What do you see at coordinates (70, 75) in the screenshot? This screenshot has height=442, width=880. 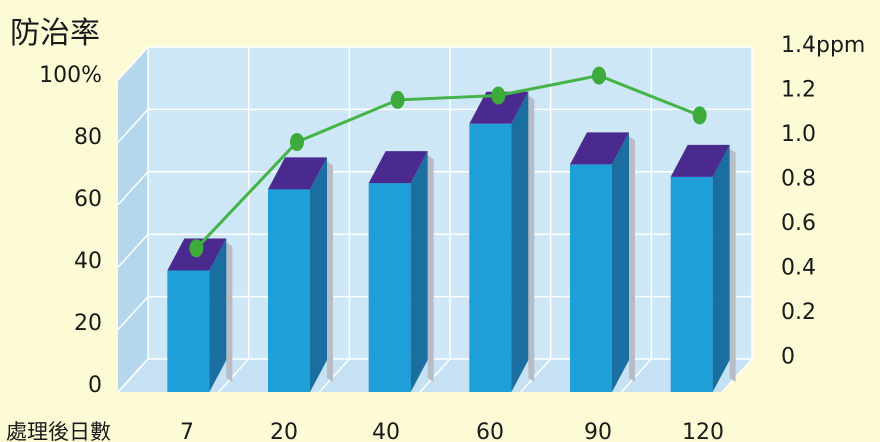 I see `left-tick-label: 100%` at bounding box center [70, 75].